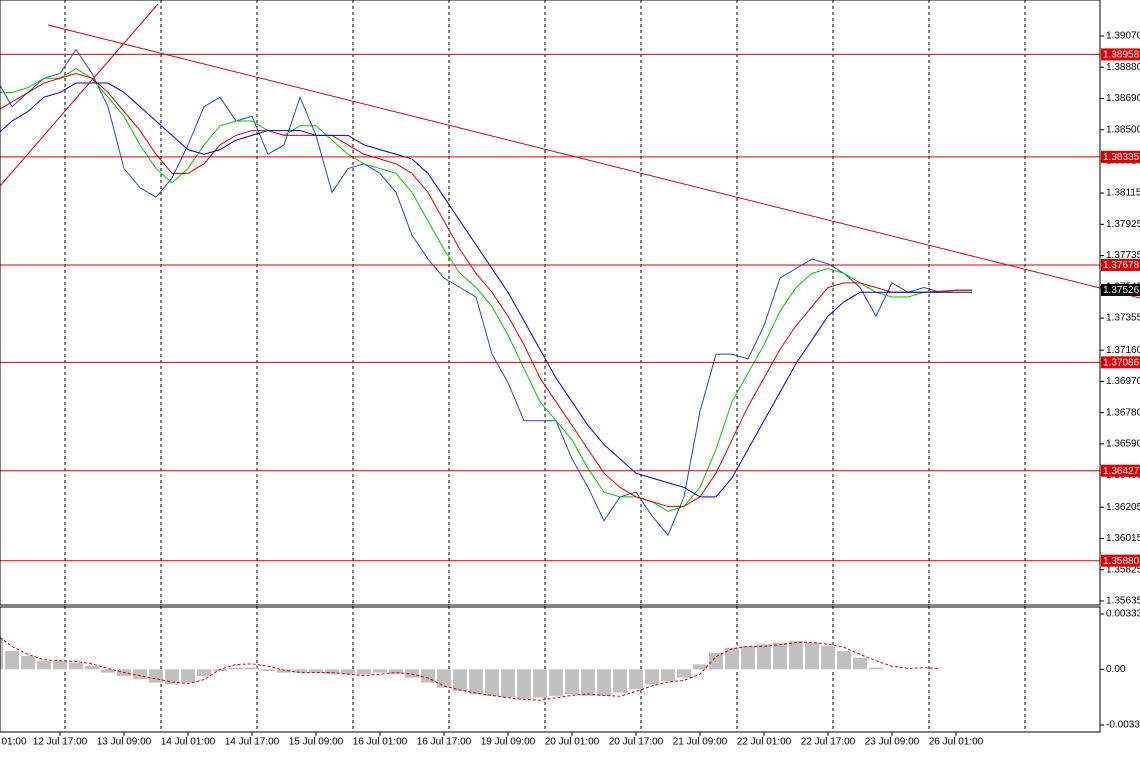 The width and height of the screenshot is (1140, 758). I want to click on y-tick-label: 1.38880, so click(1123, 67).